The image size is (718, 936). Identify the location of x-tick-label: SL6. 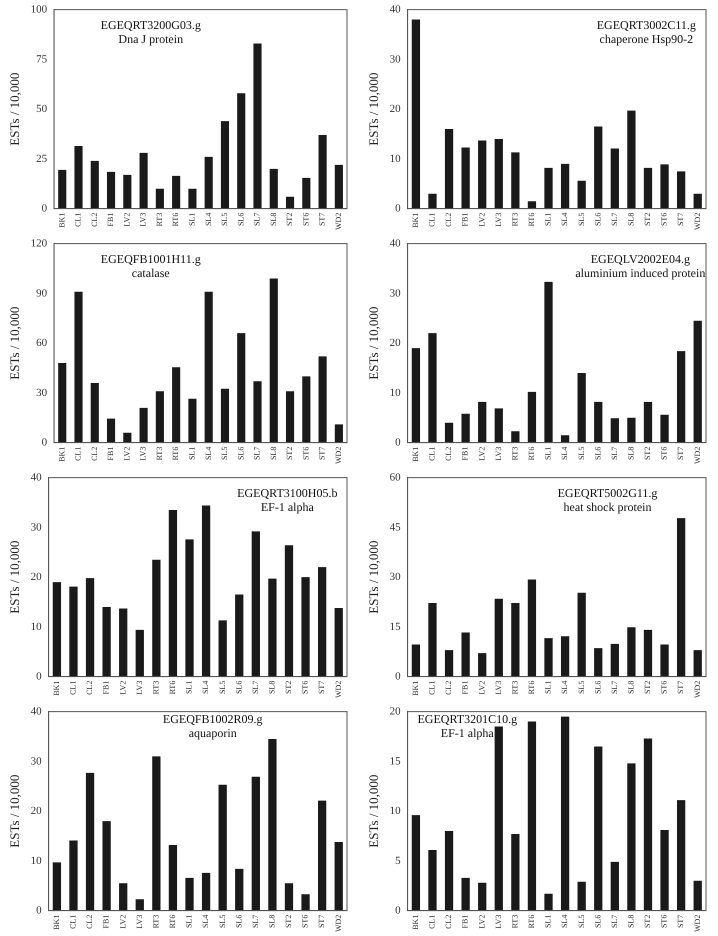
(239, 921).